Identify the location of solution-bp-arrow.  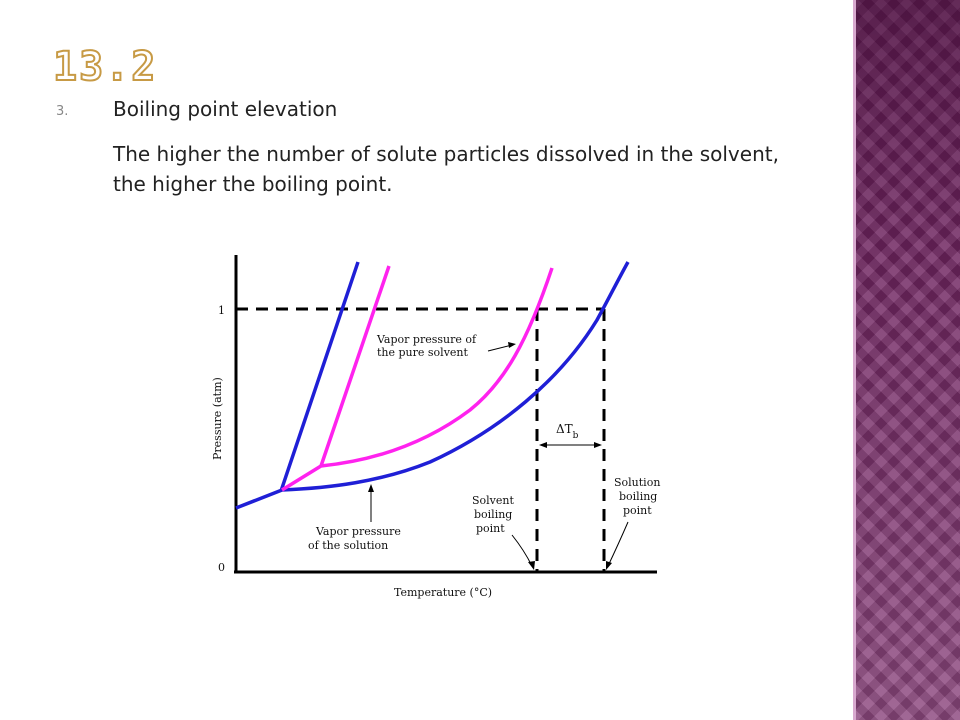
(618, 544).